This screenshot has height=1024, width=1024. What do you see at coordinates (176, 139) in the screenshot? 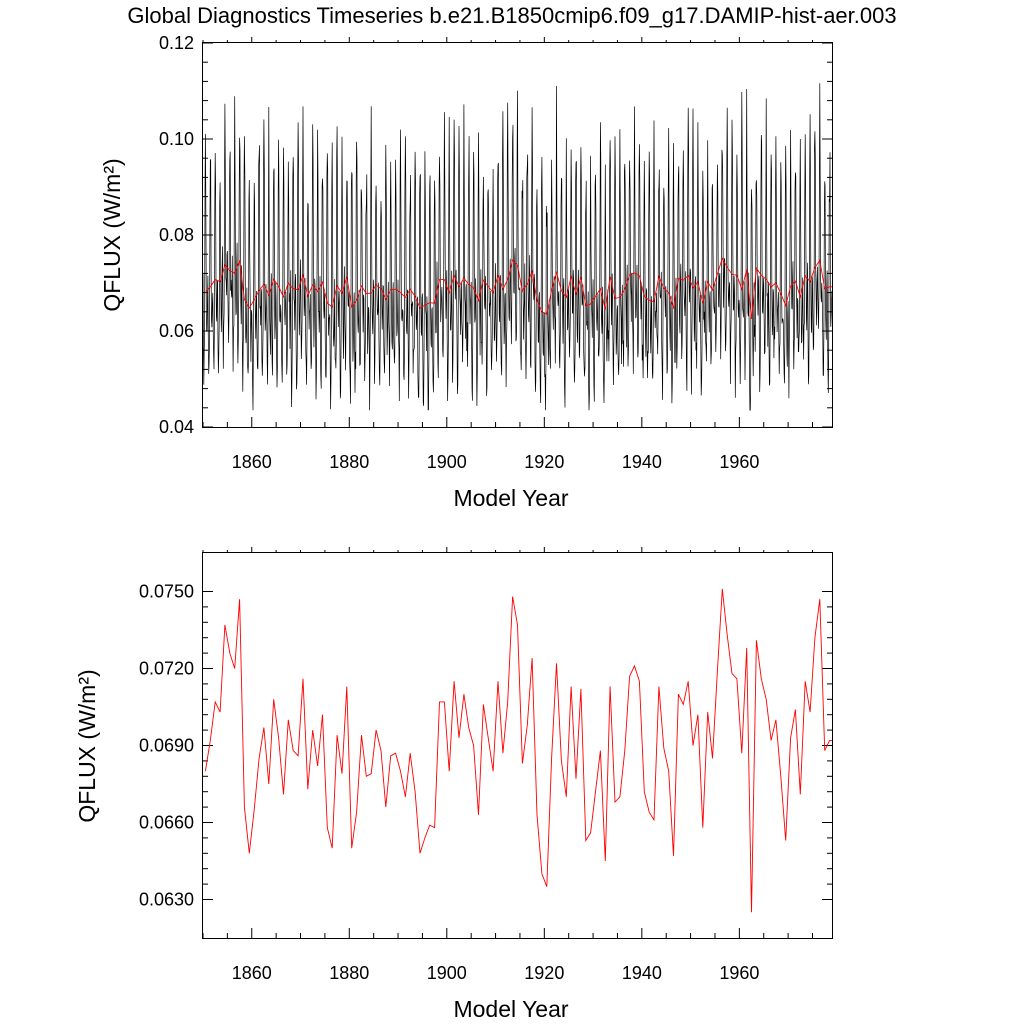
I see `y-tick-label: 0.10` at bounding box center [176, 139].